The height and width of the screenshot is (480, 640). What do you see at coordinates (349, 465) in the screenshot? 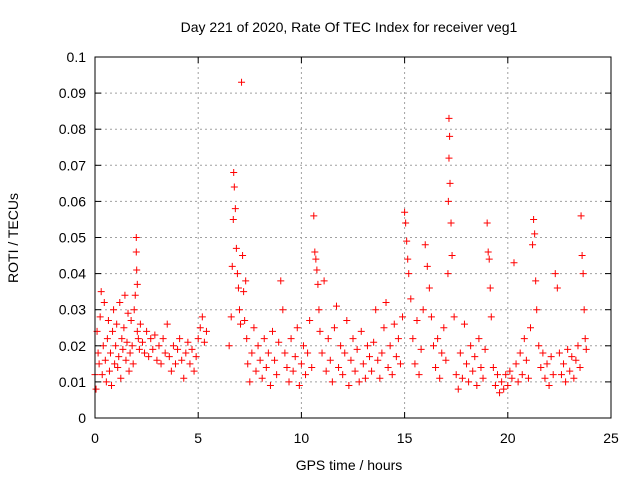
I see `x-axis-label: GPS time / hours` at bounding box center [349, 465].